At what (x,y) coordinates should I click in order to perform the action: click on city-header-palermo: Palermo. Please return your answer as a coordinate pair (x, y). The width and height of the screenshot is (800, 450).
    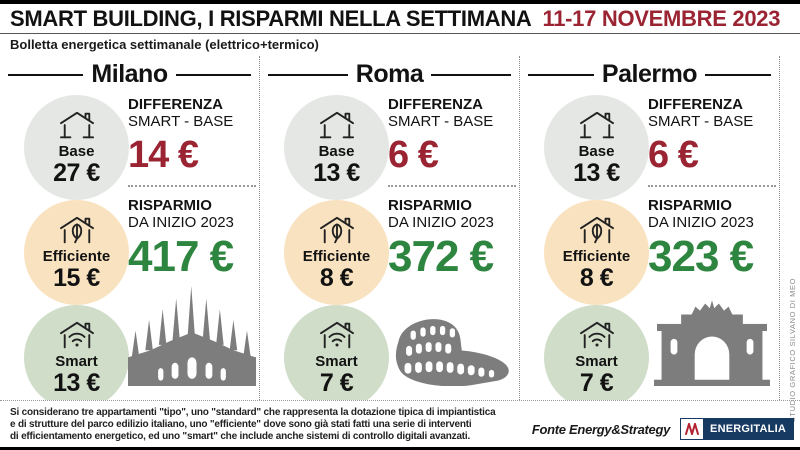
    Looking at the image, I should click on (650, 74).